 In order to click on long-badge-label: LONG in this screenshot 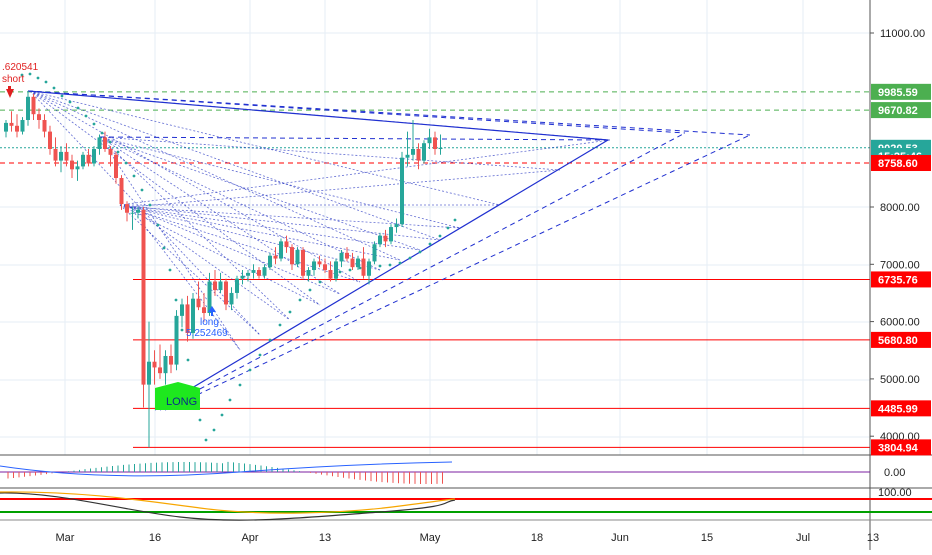, I will do `click(181, 402)`.